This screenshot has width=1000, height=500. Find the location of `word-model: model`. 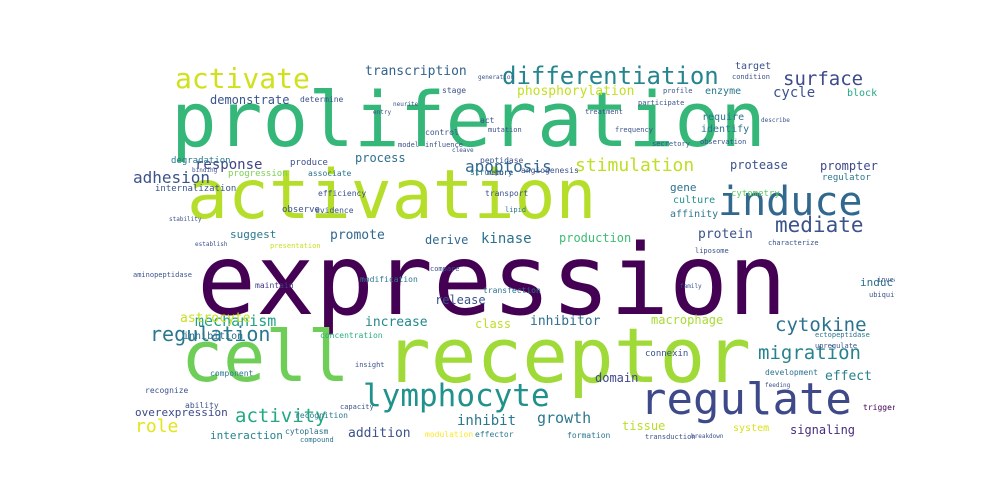

word-model: model is located at coordinates (409, 145).